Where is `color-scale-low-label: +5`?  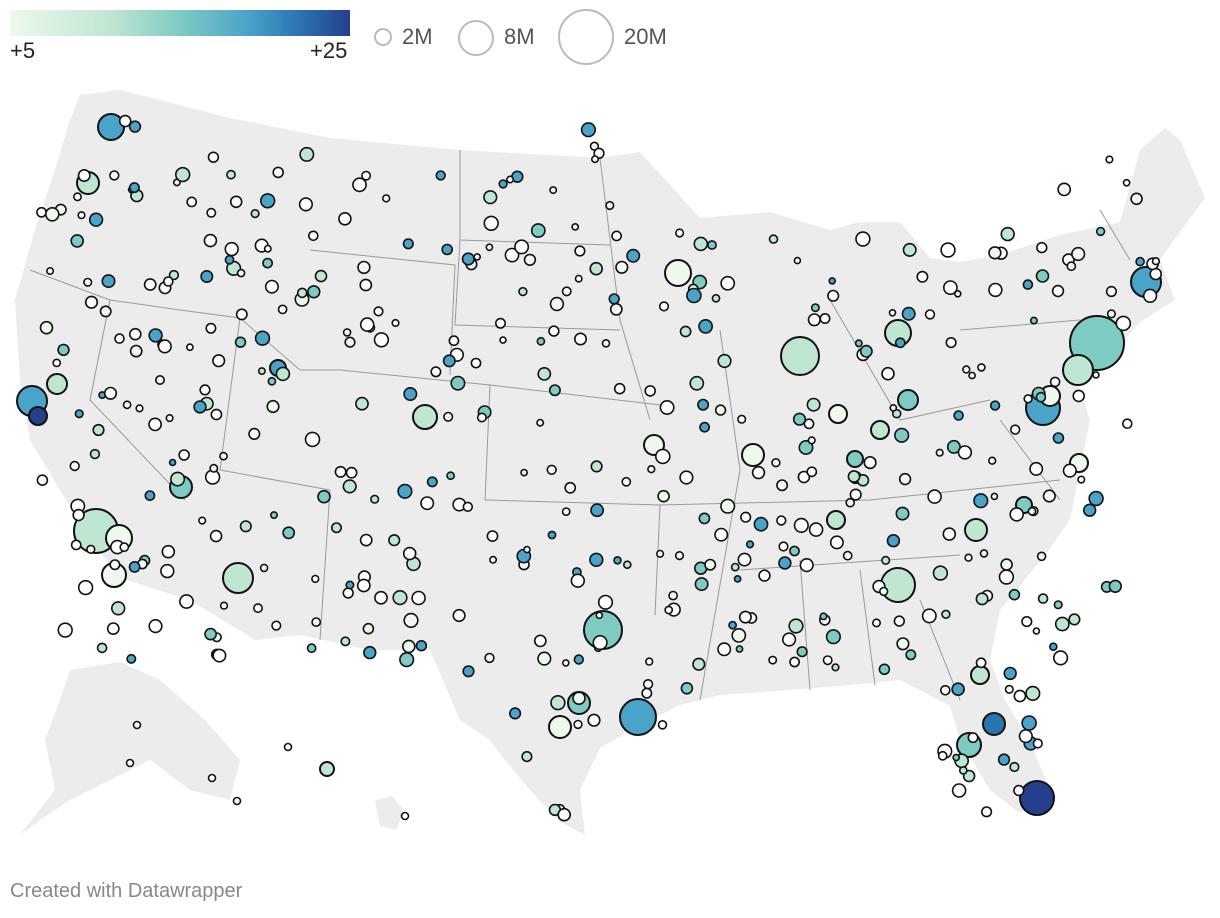
color-scale-low-label: +5 is located at coordinates (23, 50).